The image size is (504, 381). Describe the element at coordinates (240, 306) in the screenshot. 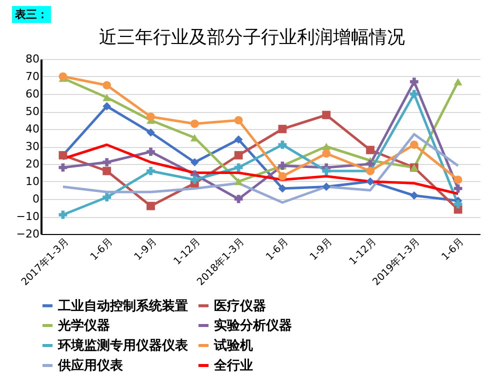

I see `legend-label: 医疗仪器` at that location.